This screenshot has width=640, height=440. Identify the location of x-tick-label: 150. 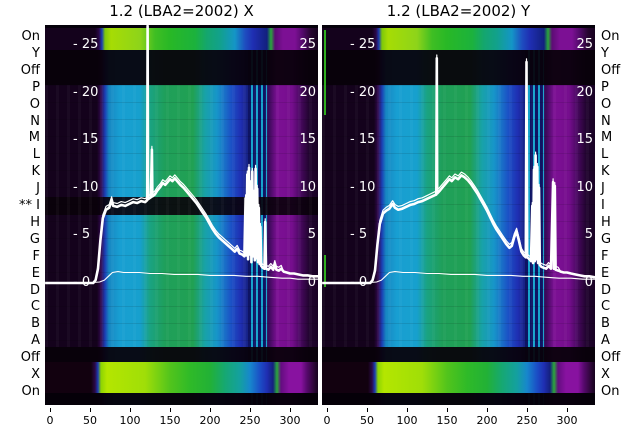
(170, 420).